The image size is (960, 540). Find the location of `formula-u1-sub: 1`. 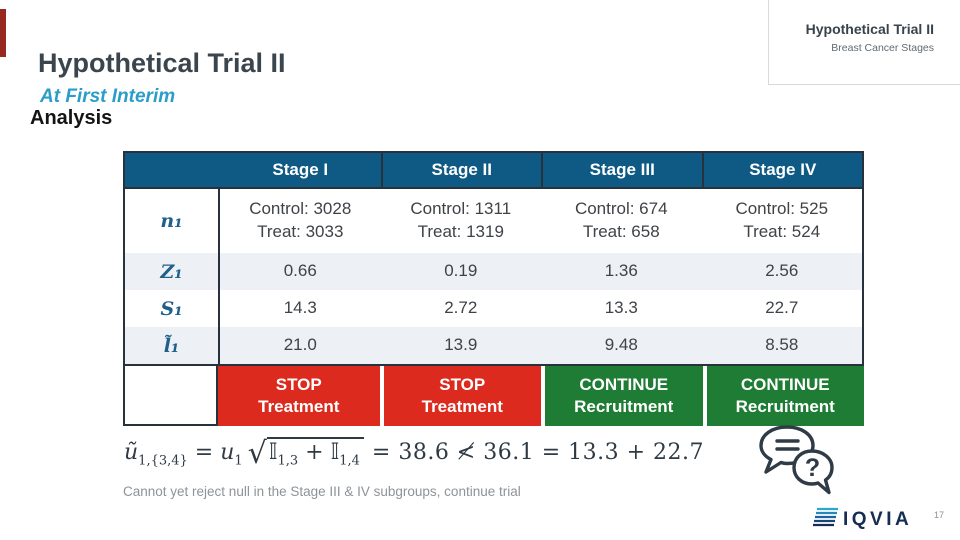

formula-u1-sub: 1 is located at coordinates (238, 461).